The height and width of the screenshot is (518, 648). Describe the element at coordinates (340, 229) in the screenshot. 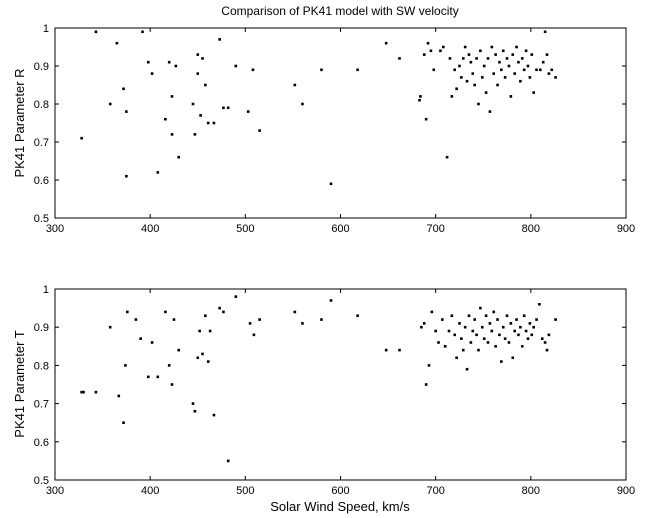

I see `top-x-tick-label: 600` at that location.